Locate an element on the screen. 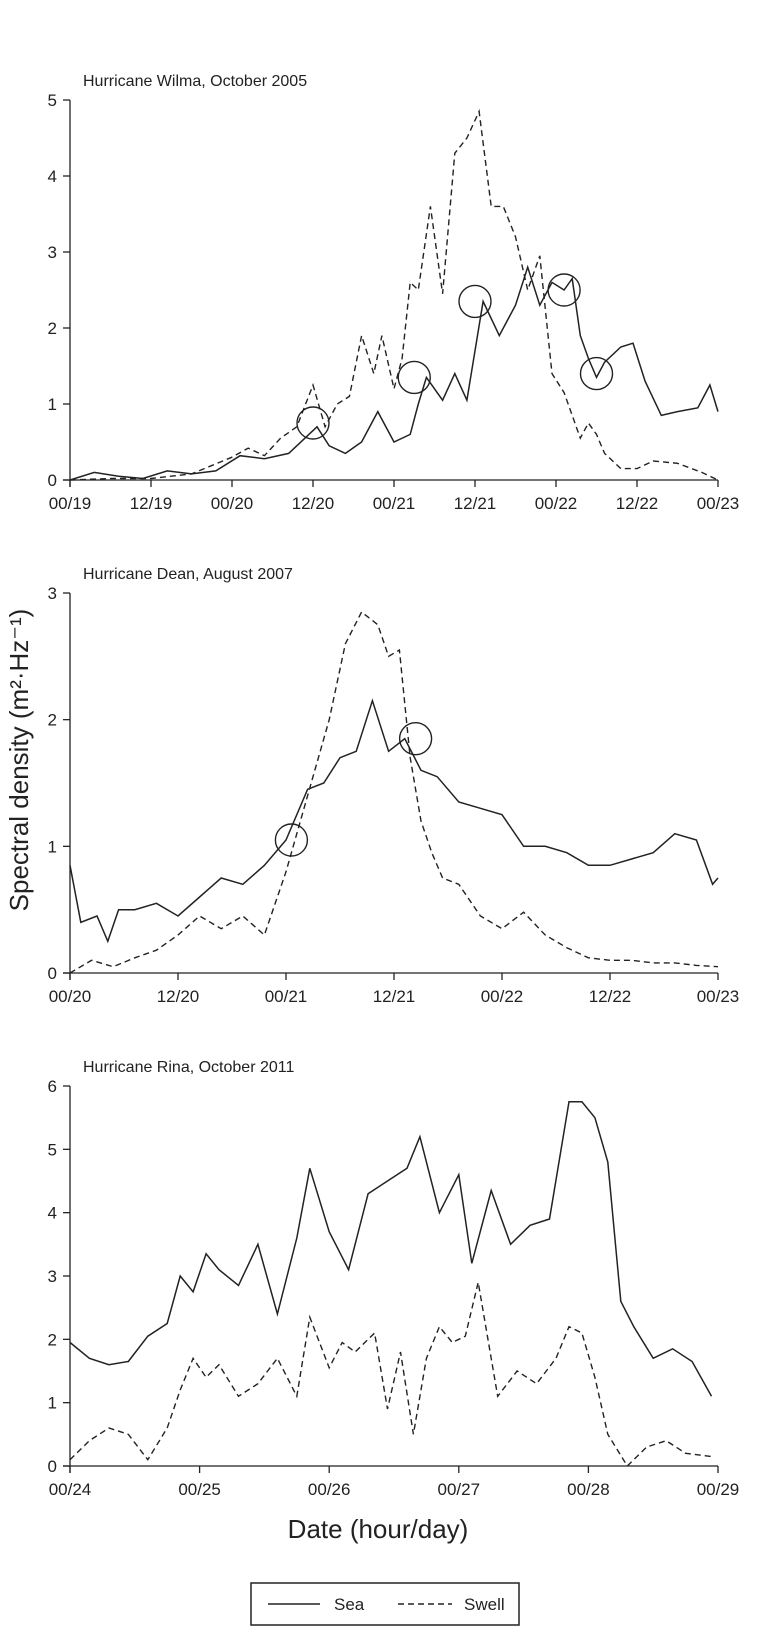  x-tick-label: 00/29 is located at coordinates (718, 1489).